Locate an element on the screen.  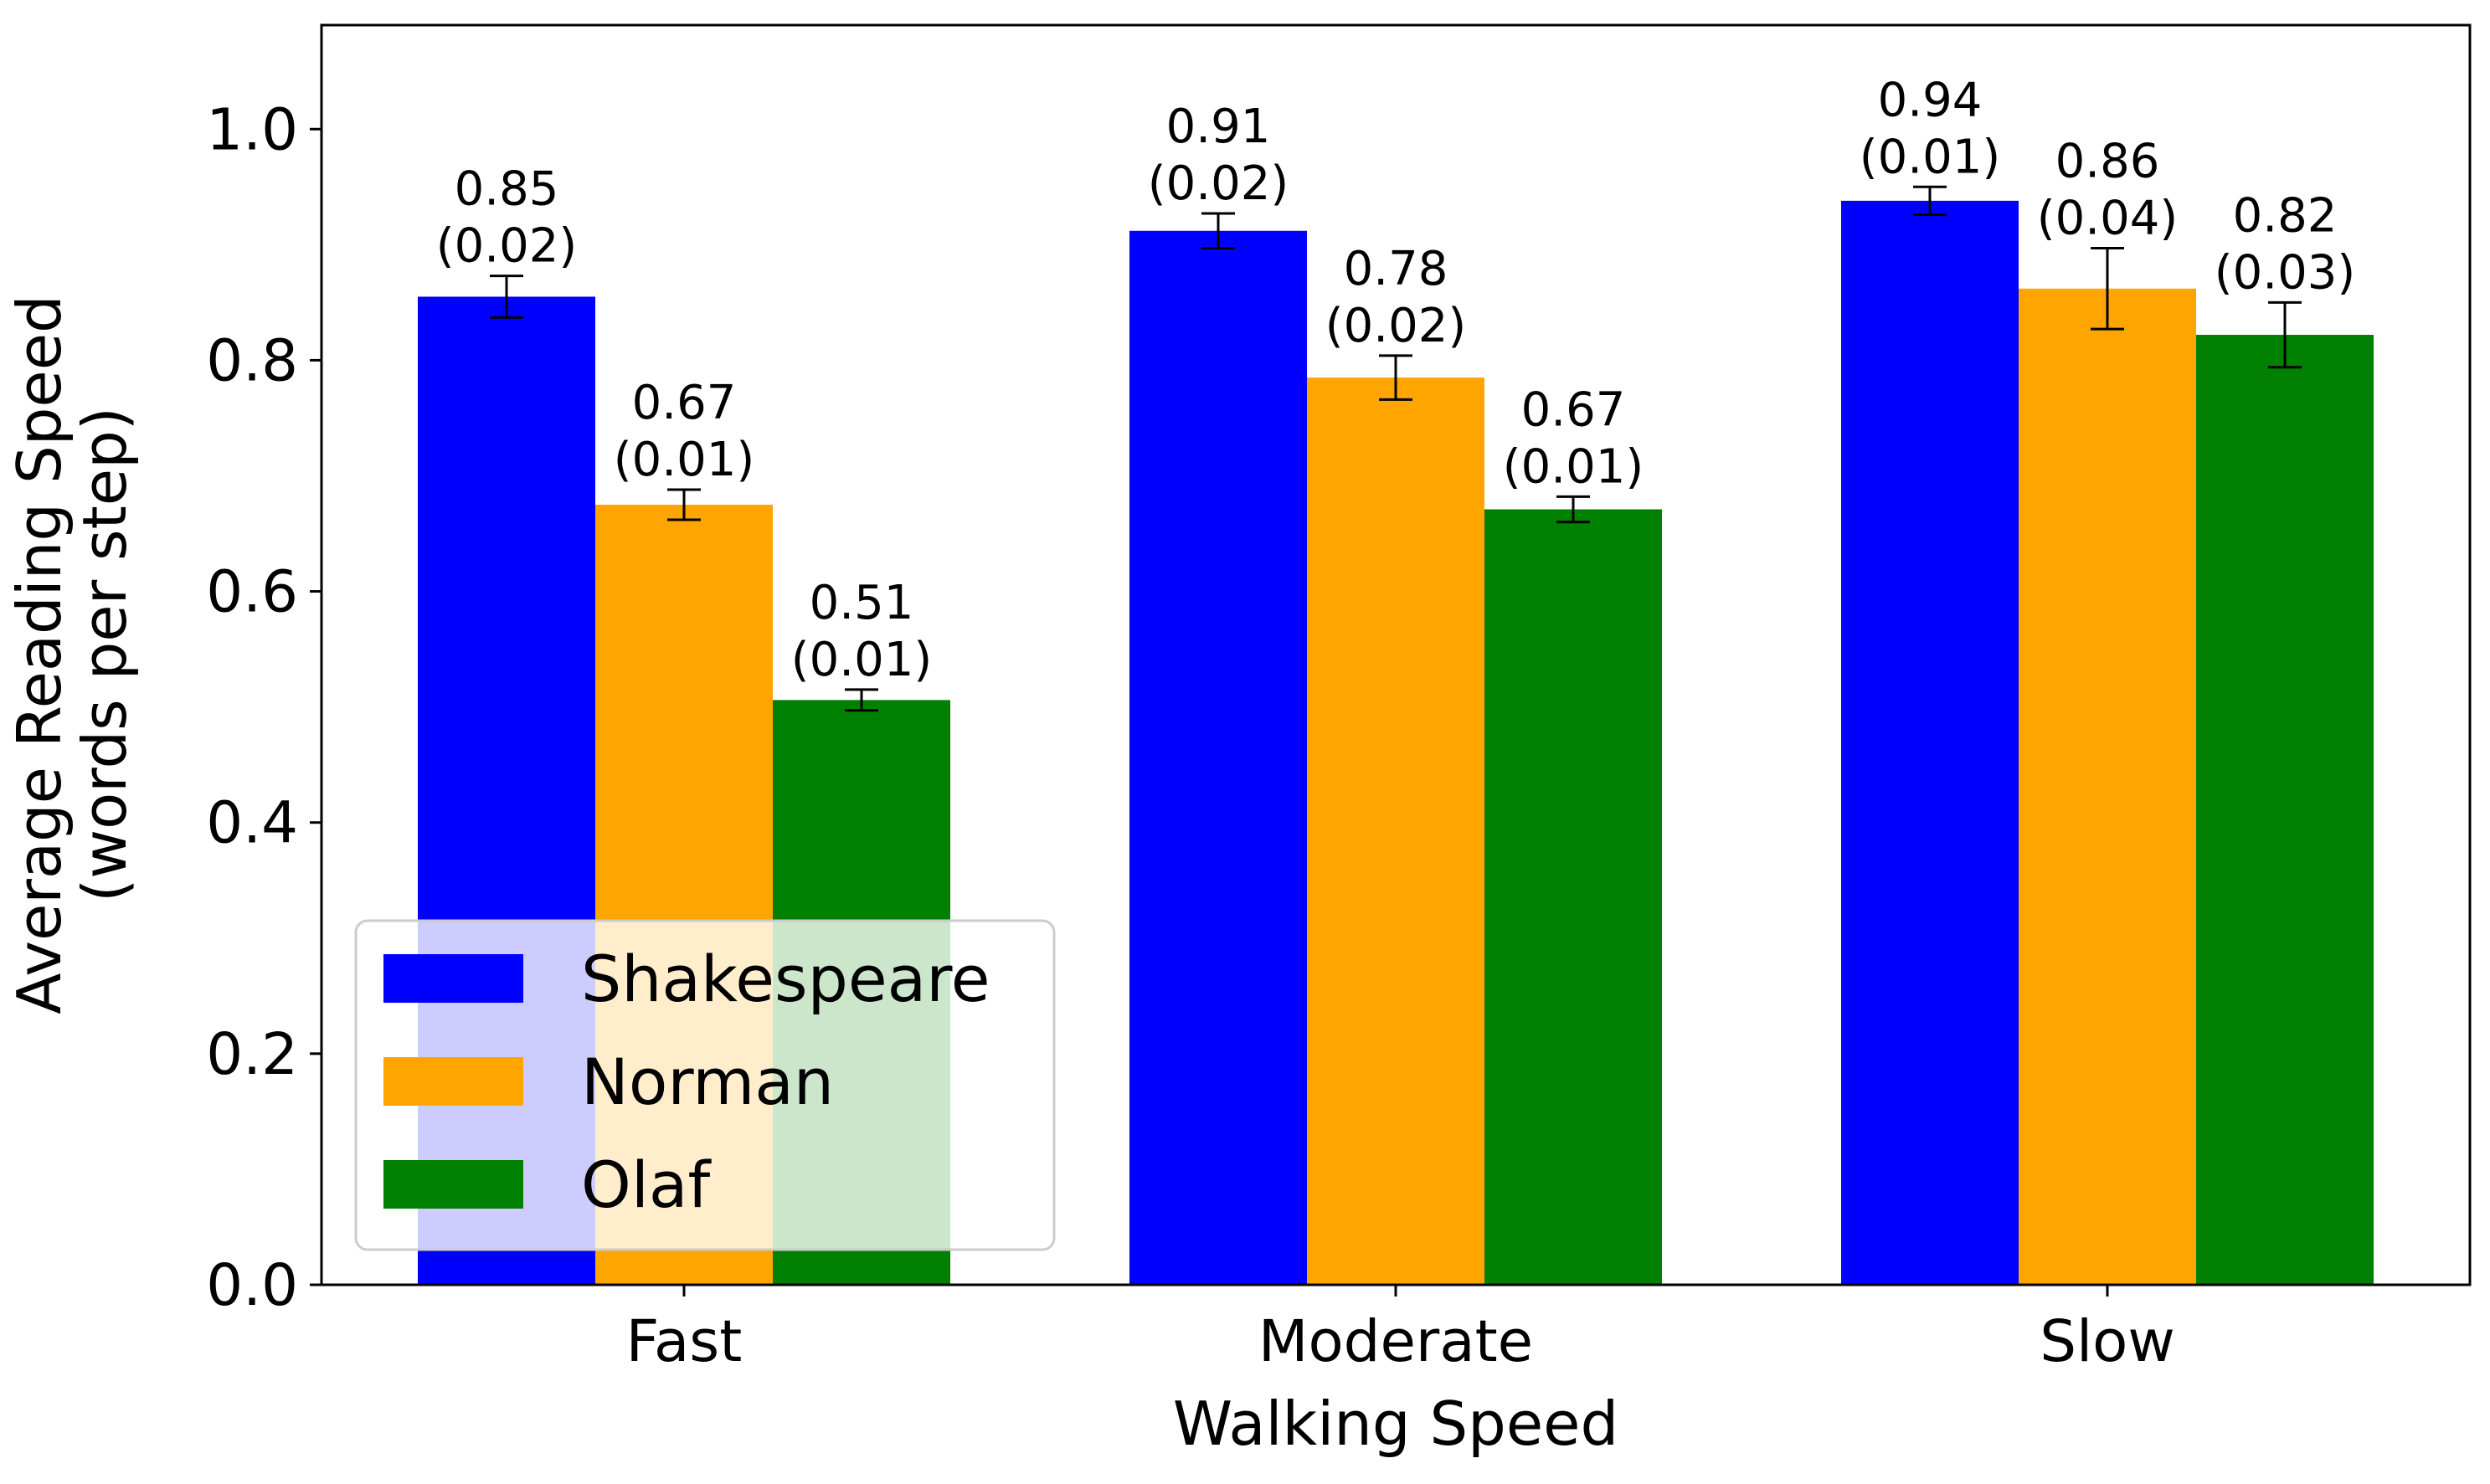
bar-stderr-label-shakespeare-slow: (0.01) is located at coordinates (1930, 157).